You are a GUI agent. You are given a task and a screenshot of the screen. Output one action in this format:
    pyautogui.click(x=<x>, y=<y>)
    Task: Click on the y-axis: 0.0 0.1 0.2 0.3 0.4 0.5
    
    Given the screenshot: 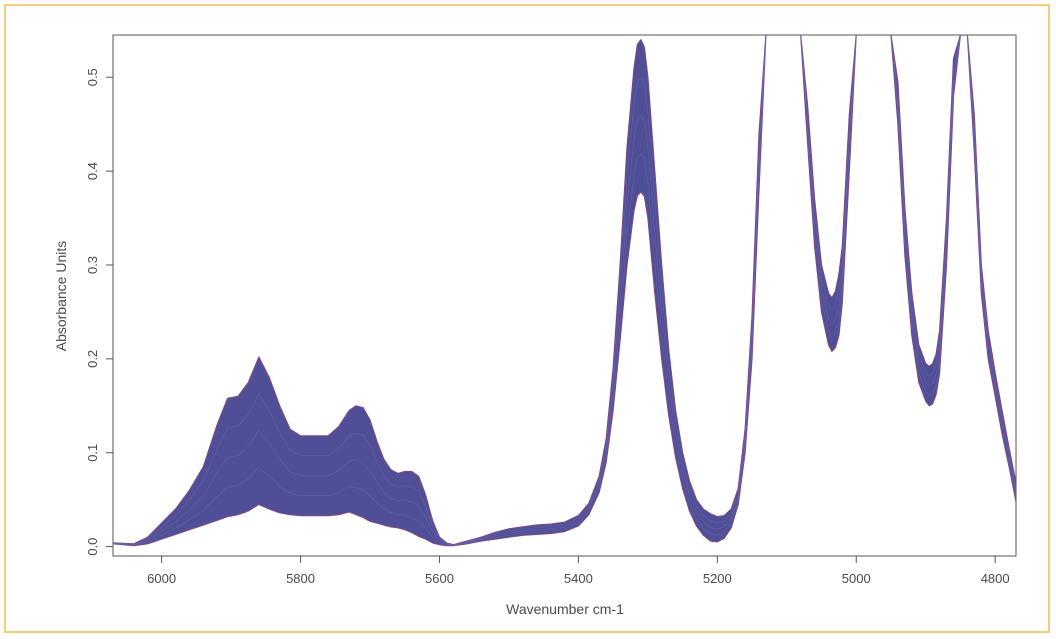 What is the action you would take?
    pyautogui.click(x=99, y=312)
    